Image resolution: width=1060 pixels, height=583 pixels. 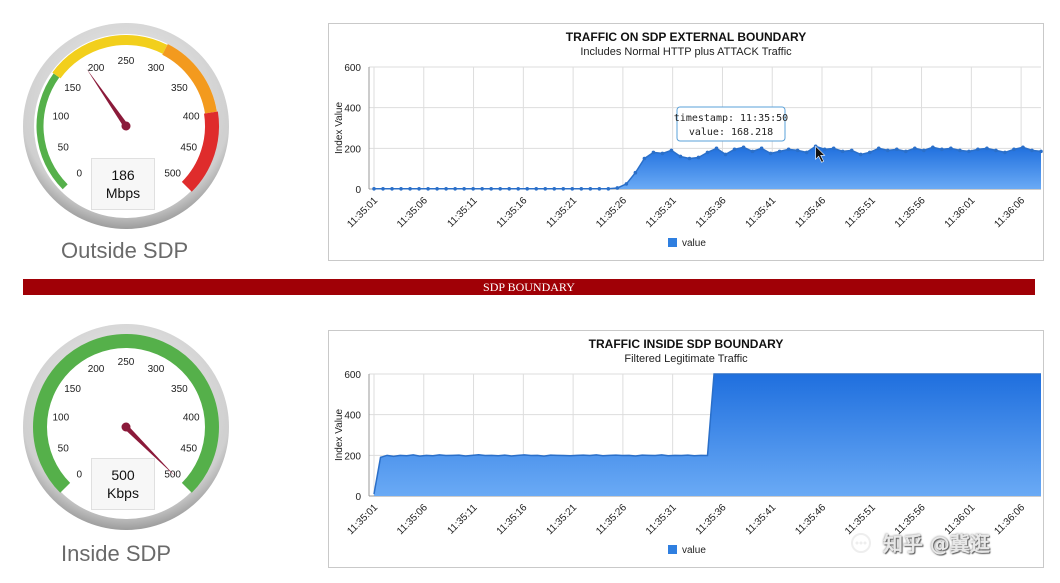 What do you see at coordinates (172, 174) in the screenshot?
I see `gauge-tick-label: 500` at bounding box center [172, 174].